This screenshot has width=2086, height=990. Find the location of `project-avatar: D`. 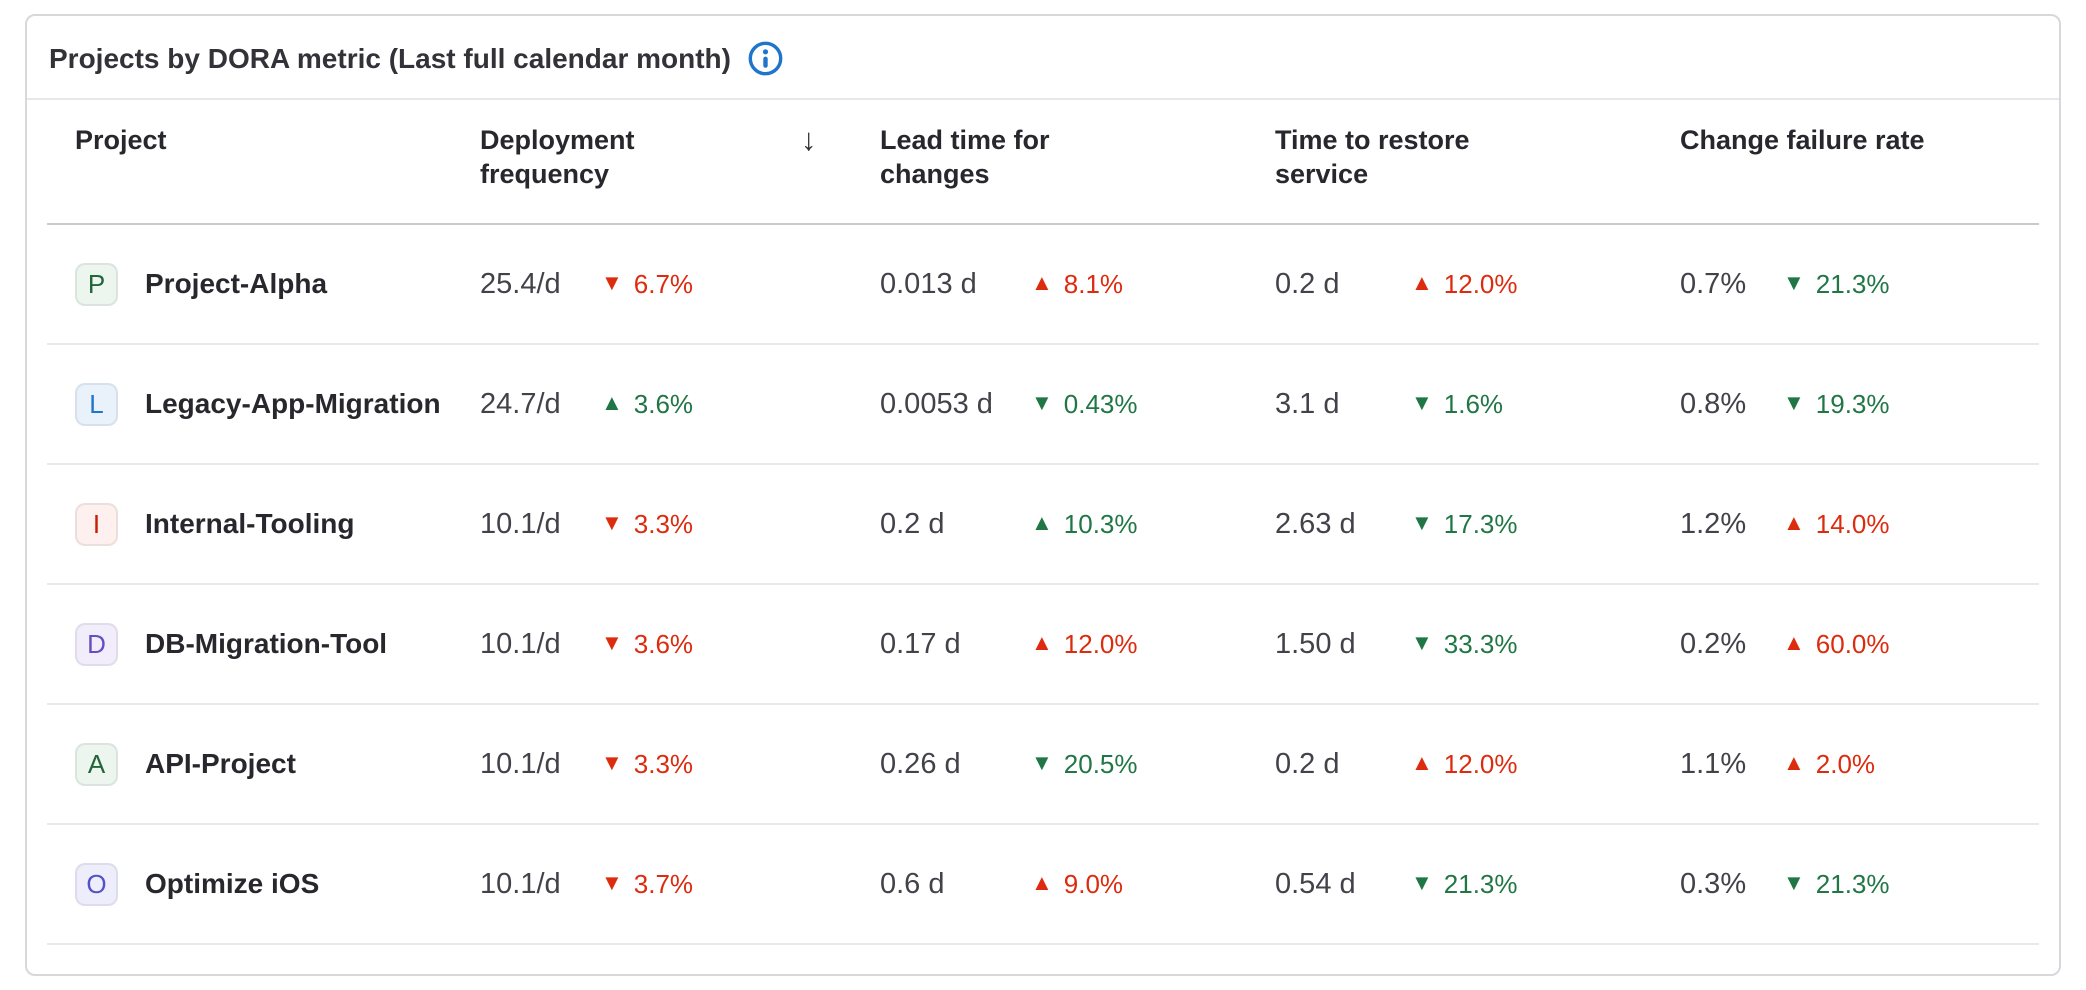

project-avatar: D is located at coordinates (96, 644).